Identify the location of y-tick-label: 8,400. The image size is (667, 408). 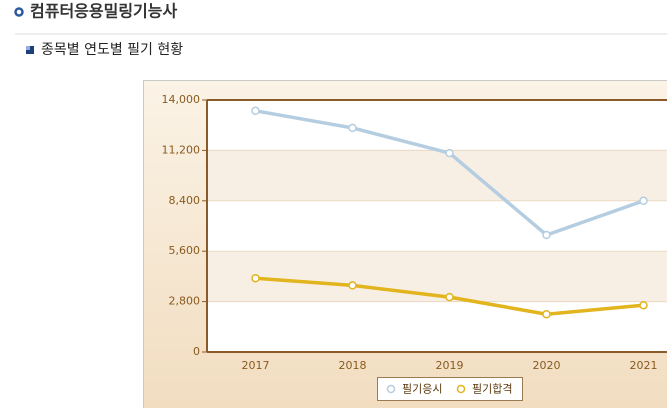
(185, 200).